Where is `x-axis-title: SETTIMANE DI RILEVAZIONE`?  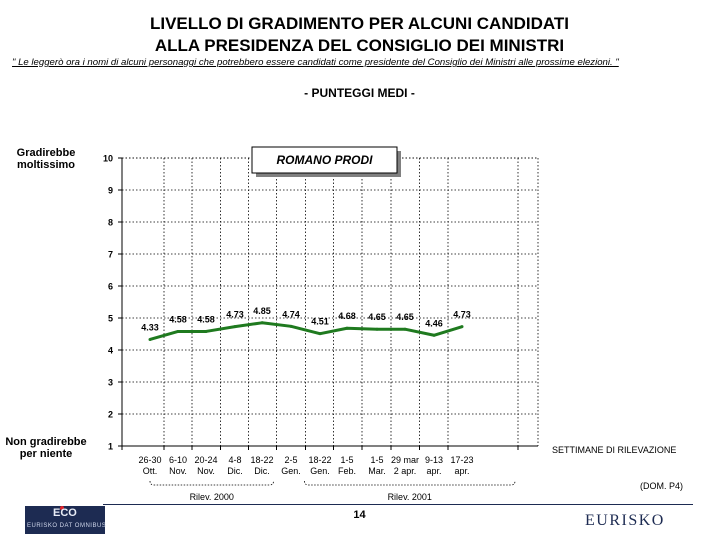 x-axis-title: SETTIMANE DI RILEVAZIONE is located at coordinates (614, 450).